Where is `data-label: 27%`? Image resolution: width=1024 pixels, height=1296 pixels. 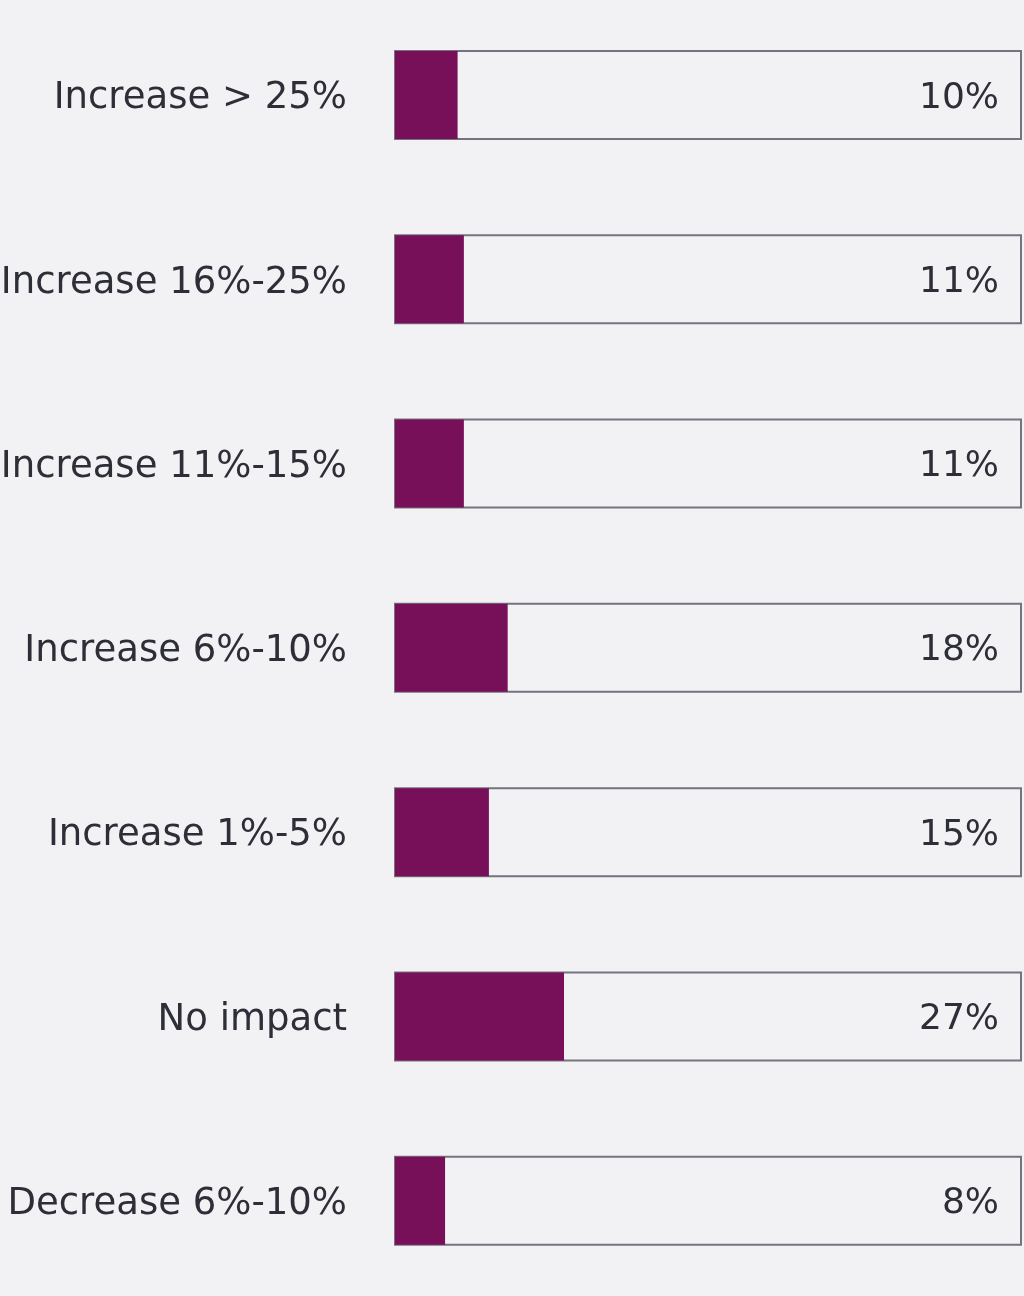 data-label: 27% is located at coordinates (958, 1016).